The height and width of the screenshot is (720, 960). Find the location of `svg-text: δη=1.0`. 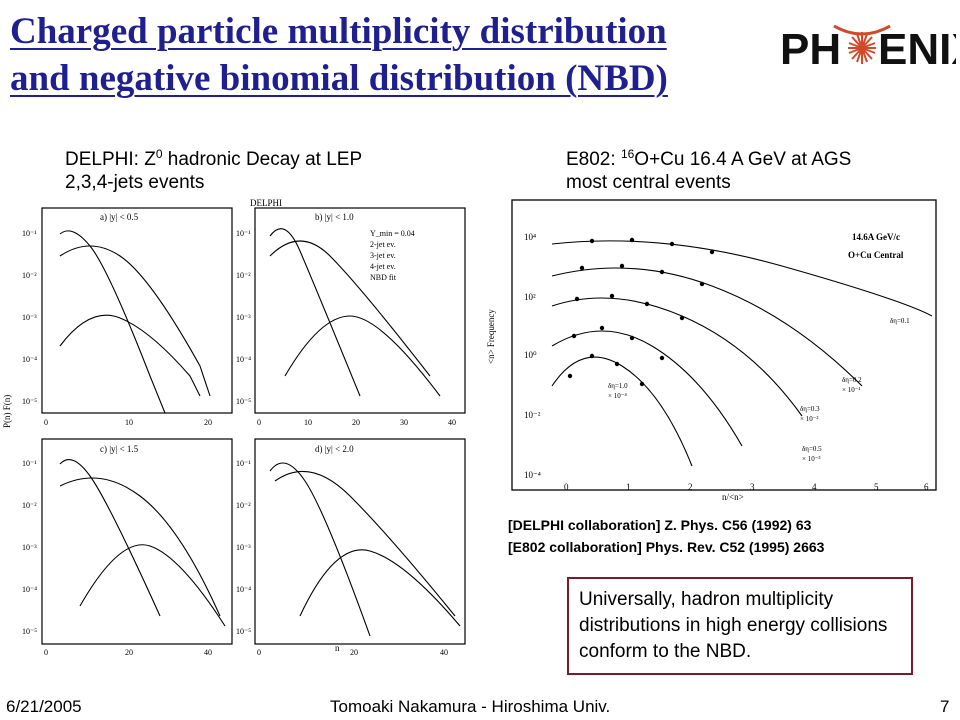

svg-text: δη=1.0 is located at coordinates (618, 386).